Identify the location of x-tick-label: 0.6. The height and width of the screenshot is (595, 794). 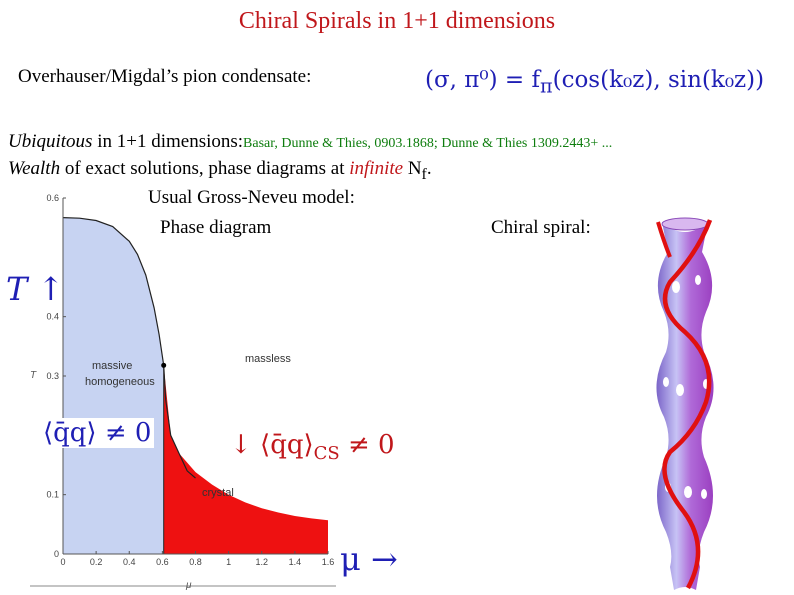
(162, 562).